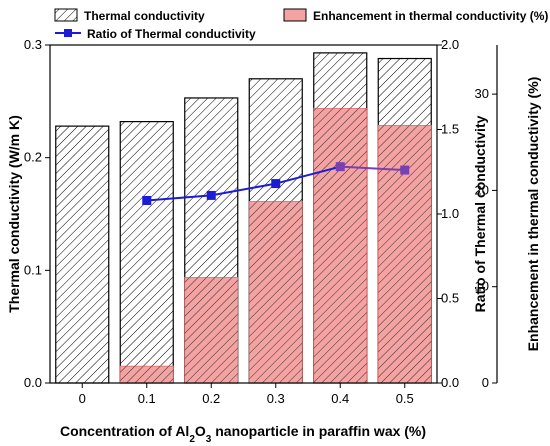 This screenshot has height=446, width=550. Describe the element at coordinates (485, 382) in the screenshot. I see `right-outer-tick-label: 0` at that location.